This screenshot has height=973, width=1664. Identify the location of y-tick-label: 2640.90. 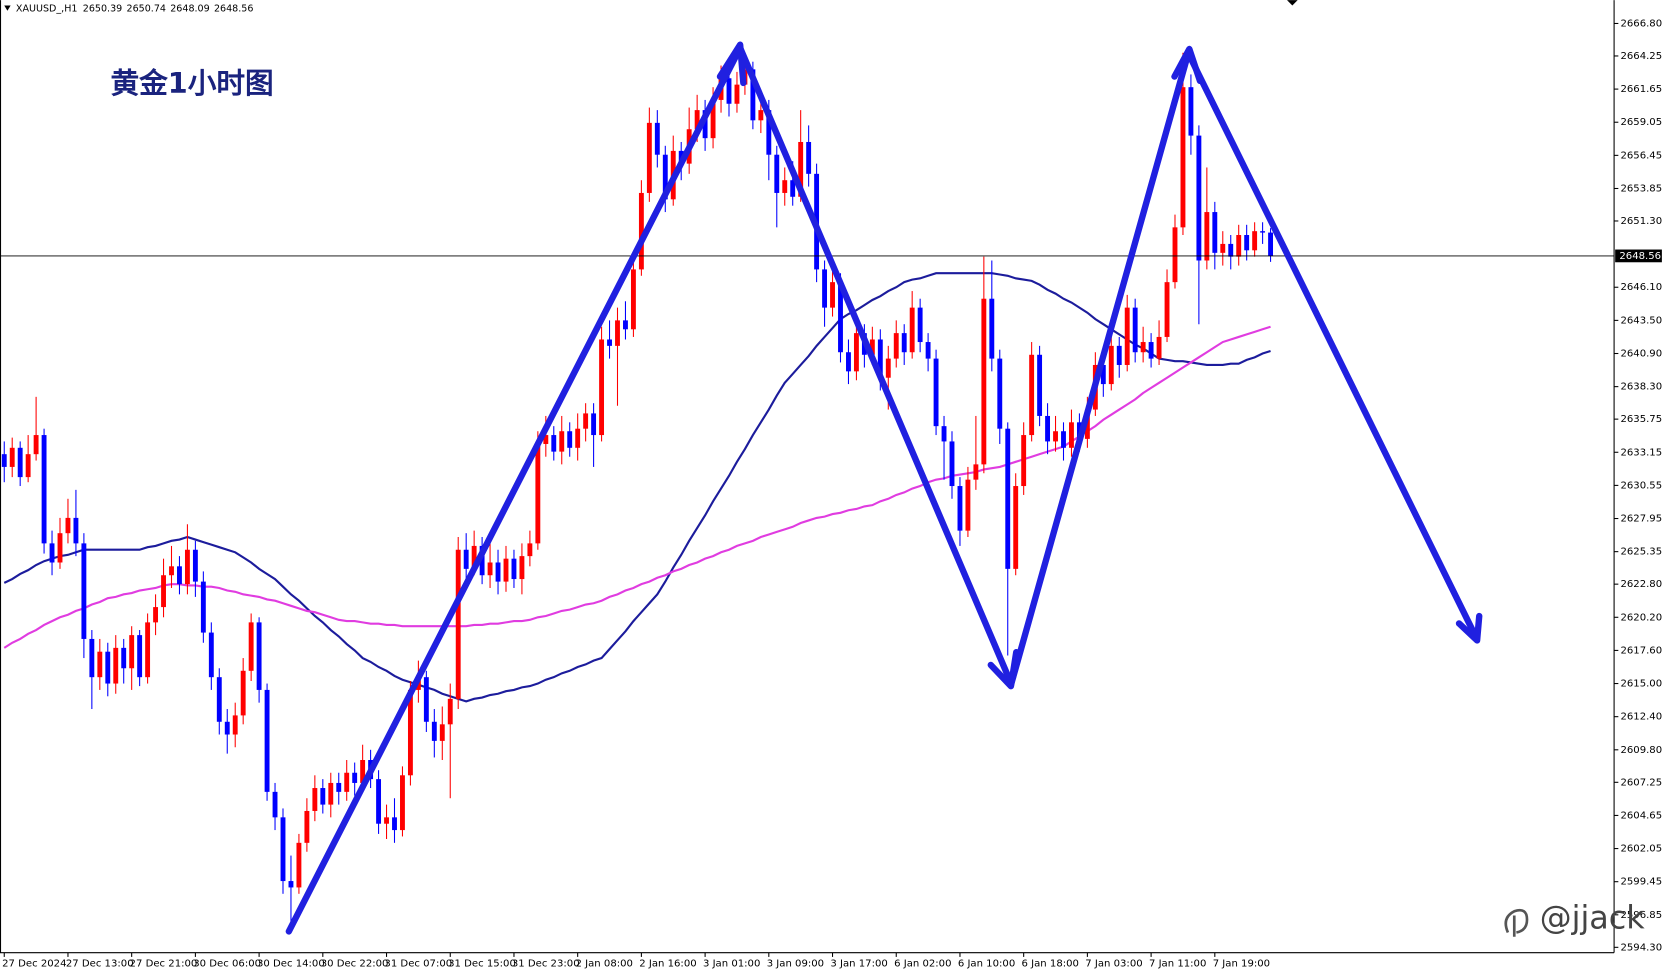
(1641, 354).